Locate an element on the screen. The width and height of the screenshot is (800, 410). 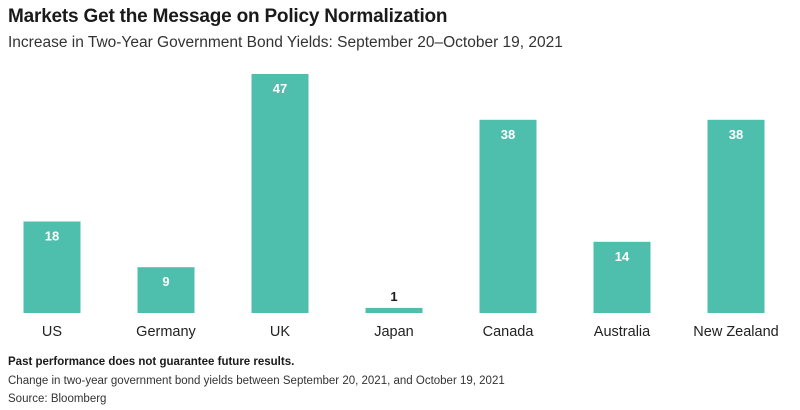
category-label: Canada is located at coordinates (509, 332).